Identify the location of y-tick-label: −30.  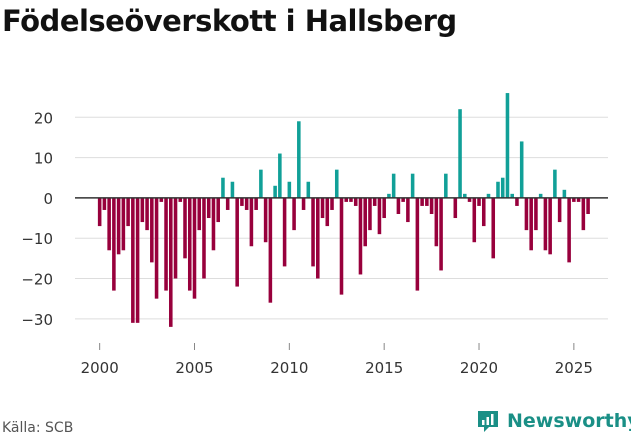
(37, 320).